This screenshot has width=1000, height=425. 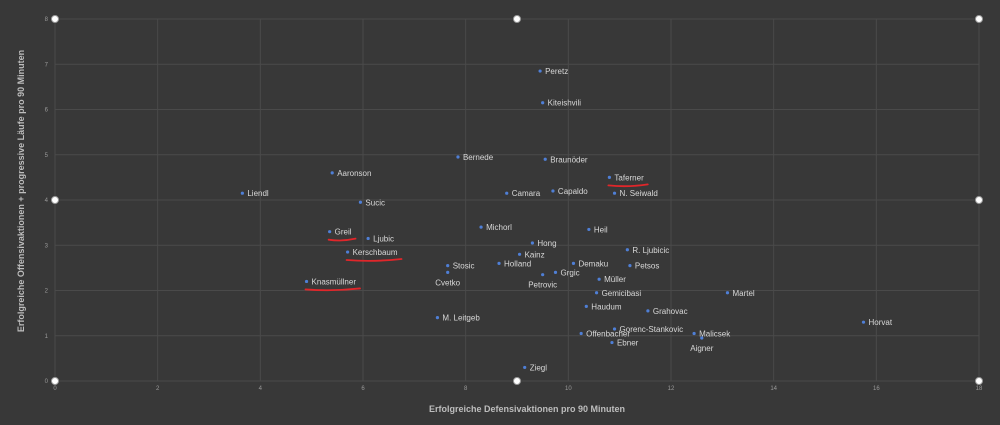 What do you see at coordinates (565, 103) in the screenshot?
I see `point-label: Kiteishvili` at bounding box center [565, 103].